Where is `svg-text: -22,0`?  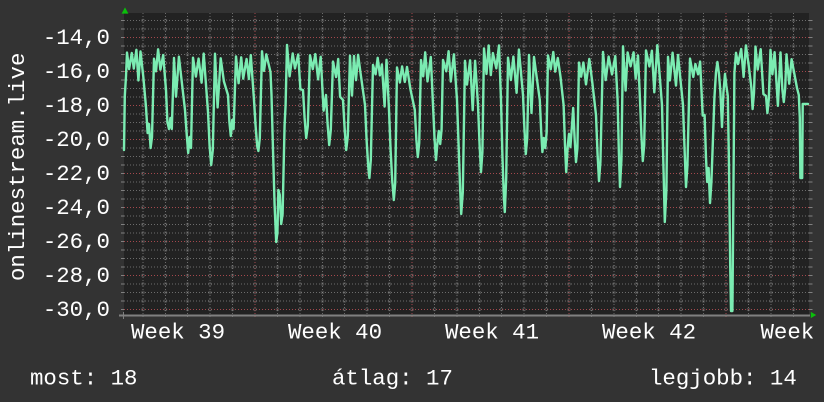
svg-text: -22,0 is located at coordinates (76, 174).